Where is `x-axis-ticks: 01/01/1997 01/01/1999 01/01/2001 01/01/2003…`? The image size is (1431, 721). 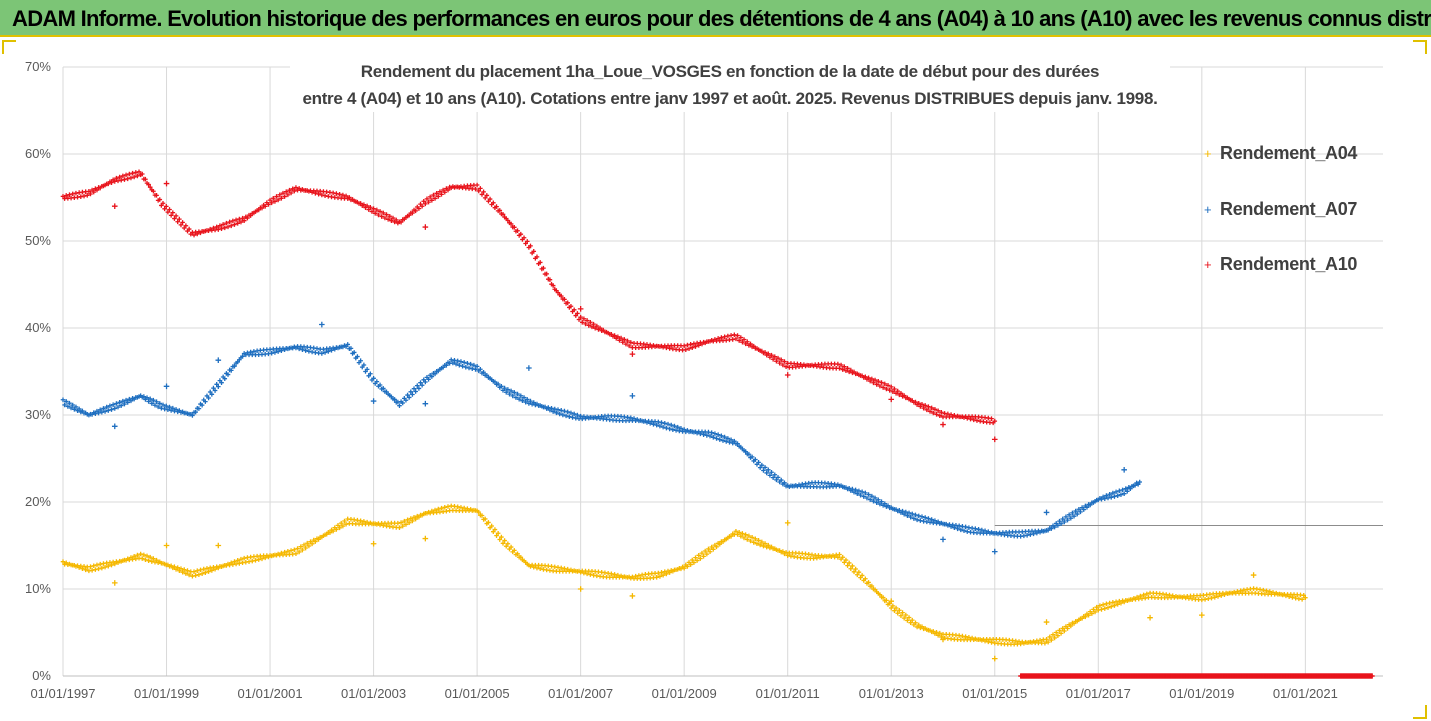
x-axis-ticks: 01/01/1997 01/01/1999 01/01/2001 01/01/2003… is located at coordinates (683, 693).